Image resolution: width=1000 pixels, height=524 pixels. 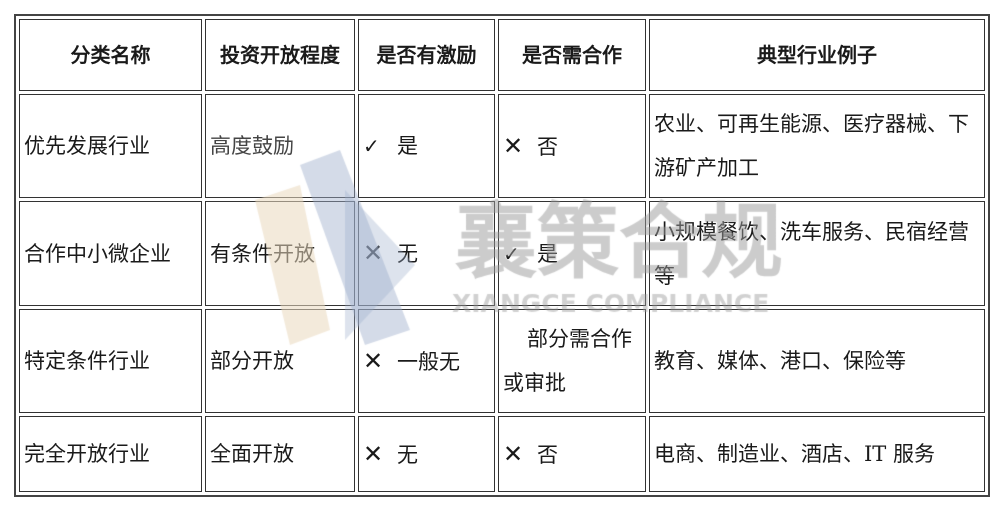 What do you see at coordinates (817, 55) in the screenshot?
I see `header-examples: 典型行业例子` at bounding box center [817, 55].